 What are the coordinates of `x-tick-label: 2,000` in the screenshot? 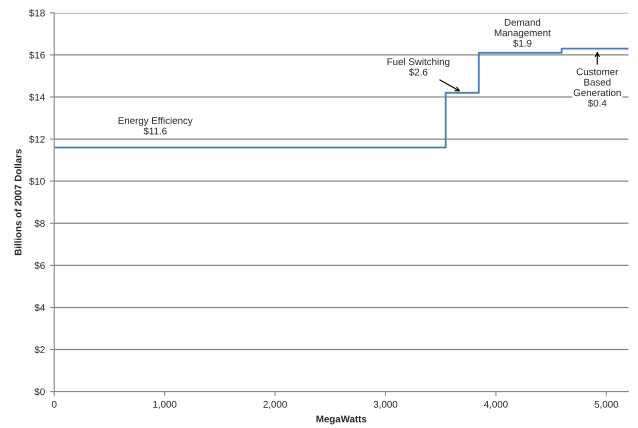 It's located at (275, 404).